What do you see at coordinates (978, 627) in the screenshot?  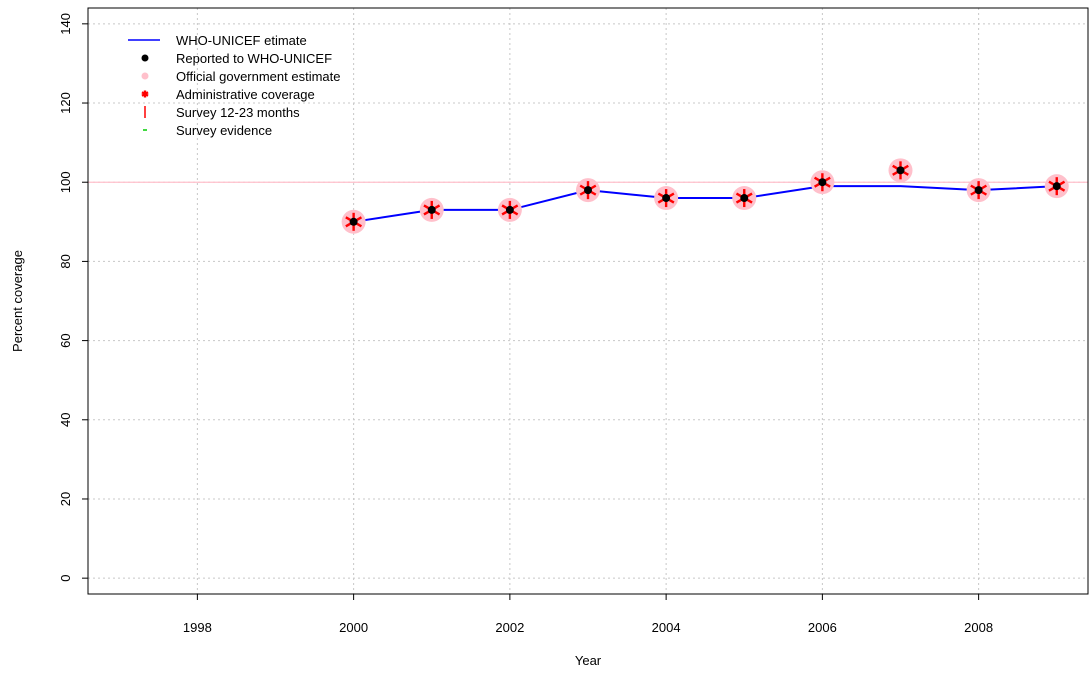 I see `x-tick-label: 2008` at bounding box center [978, 627].